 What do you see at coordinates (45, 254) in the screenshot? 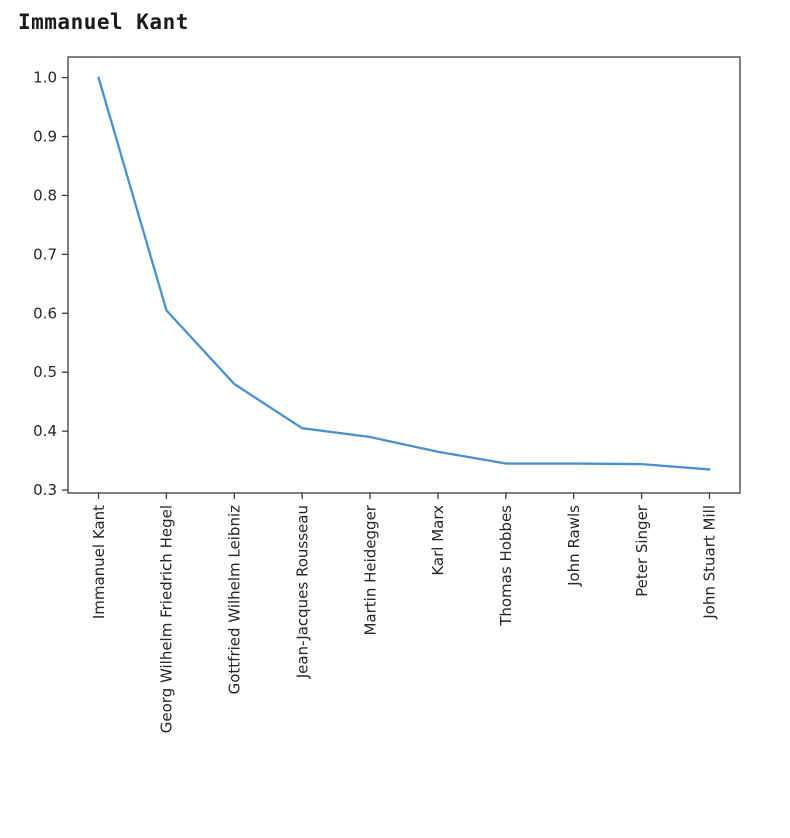
I see `y-tick-label: 0.7` at bounding box center [45, 254].